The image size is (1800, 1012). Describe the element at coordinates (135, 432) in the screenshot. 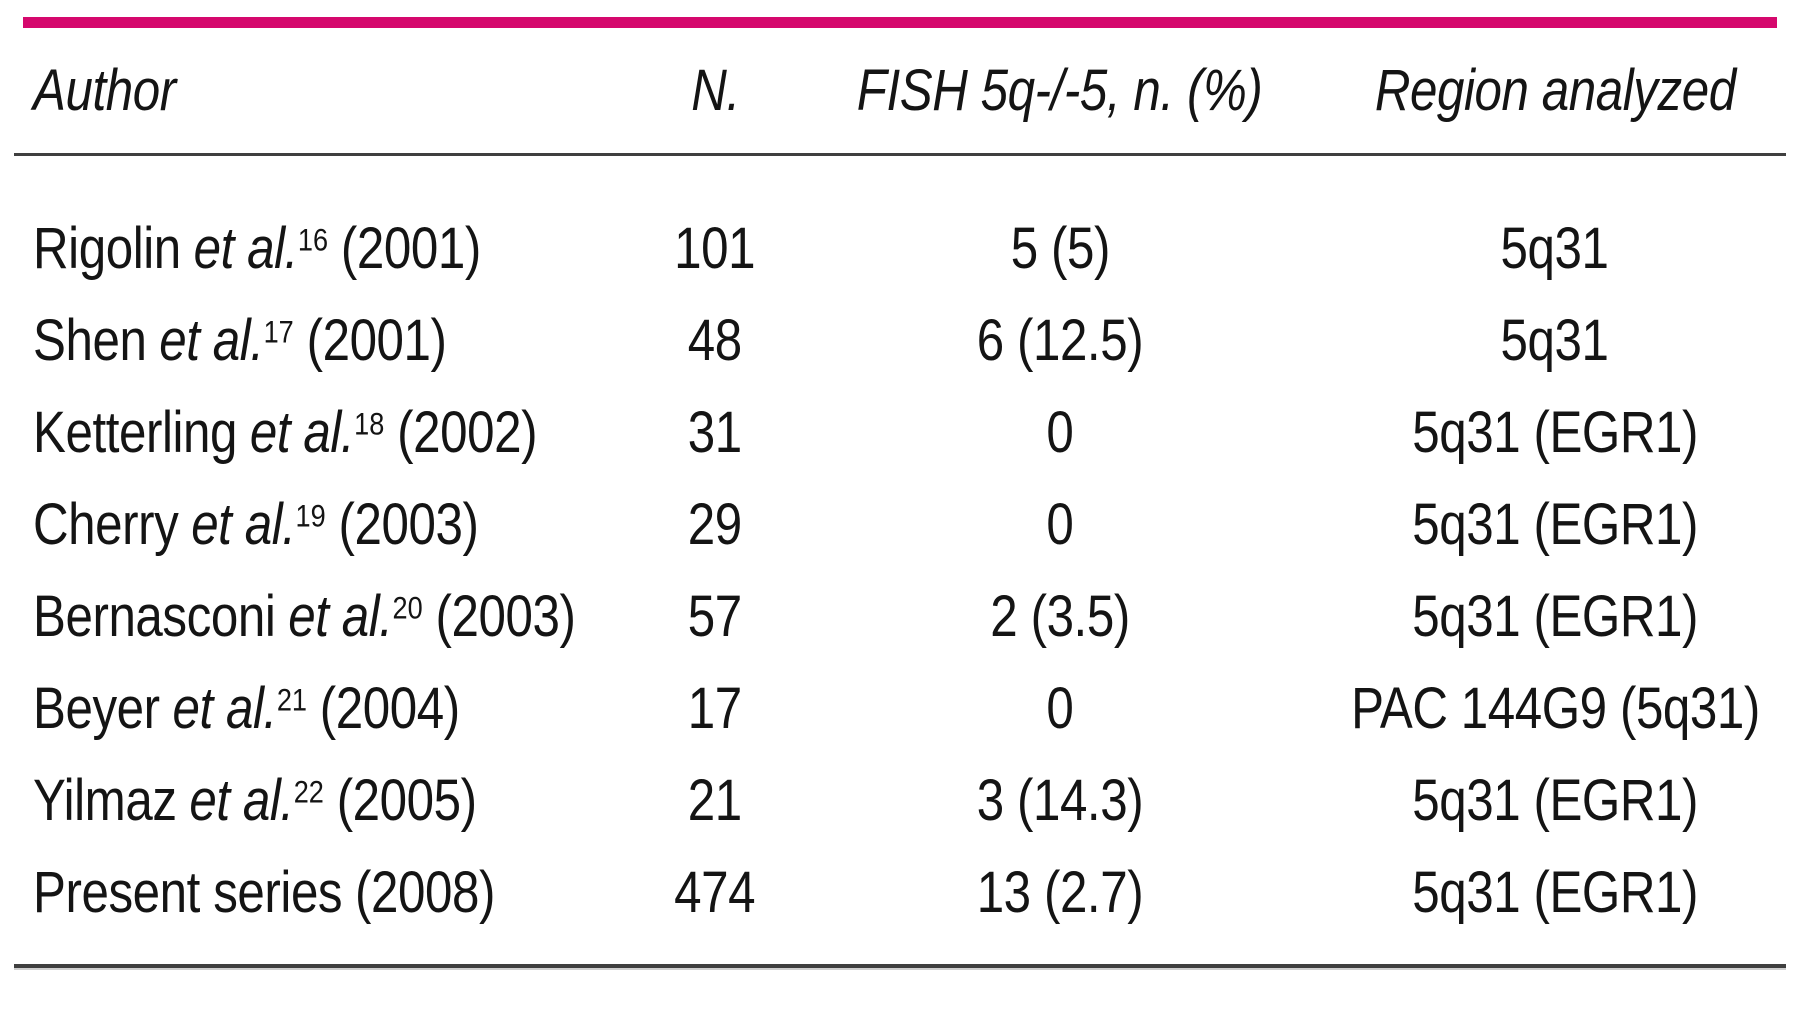

I see `author-name: Ketterling` at that location.